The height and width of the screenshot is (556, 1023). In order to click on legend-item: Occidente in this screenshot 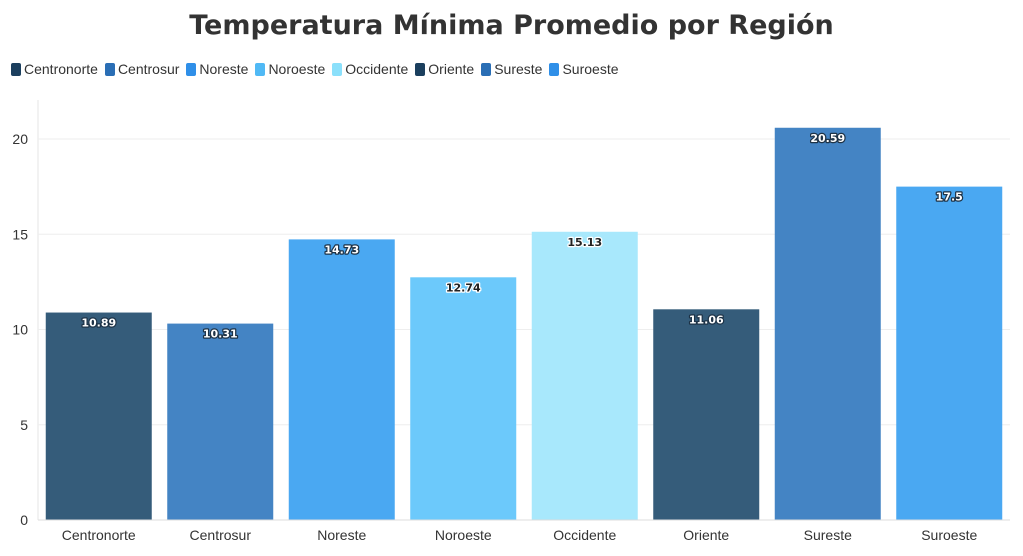, I will do `click(370, 69)`.